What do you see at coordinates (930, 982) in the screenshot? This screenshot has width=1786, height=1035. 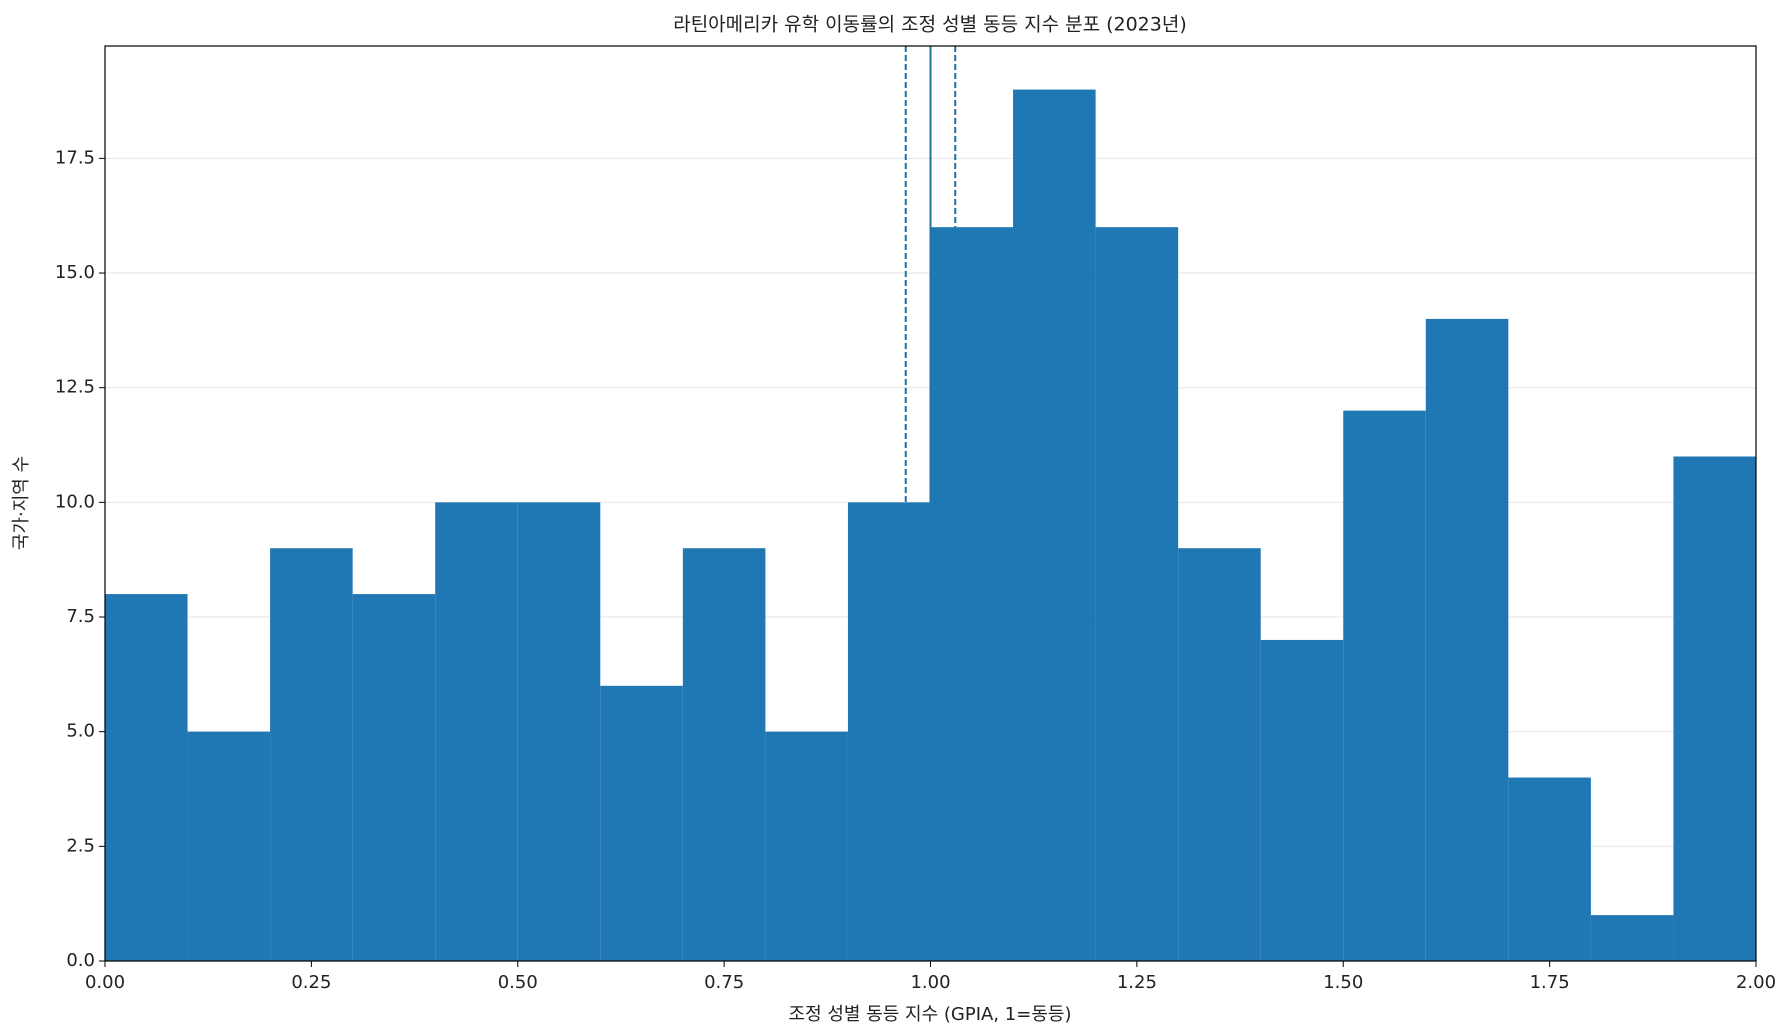 I see `x-tick-label: 1.00` at bounding box center [930, 982].